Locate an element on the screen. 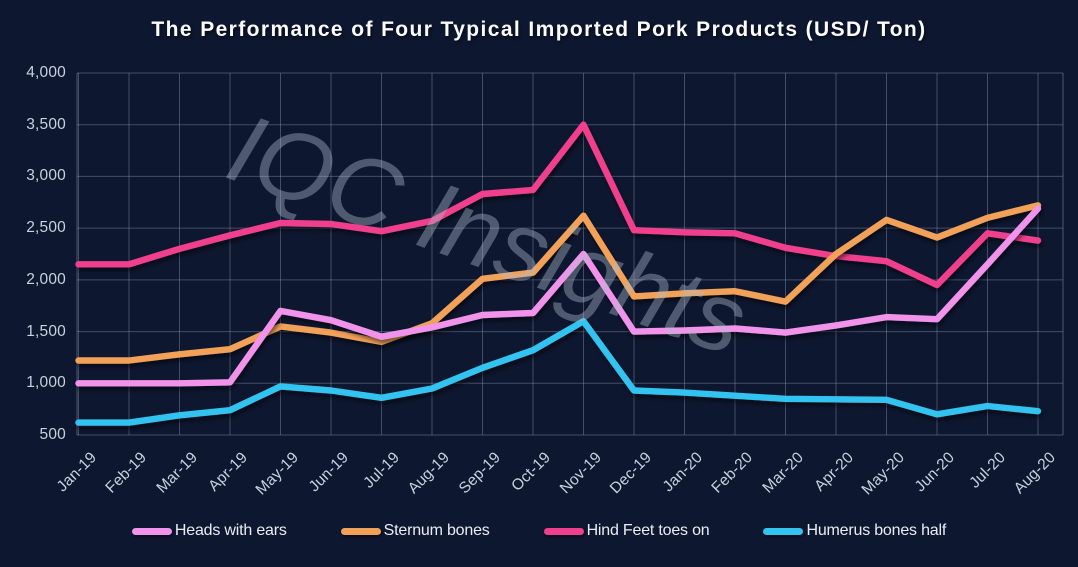 The height and width of the screenshot is (567, 1078). legend-item: Sternum bones is located at coordinates (415, 531).